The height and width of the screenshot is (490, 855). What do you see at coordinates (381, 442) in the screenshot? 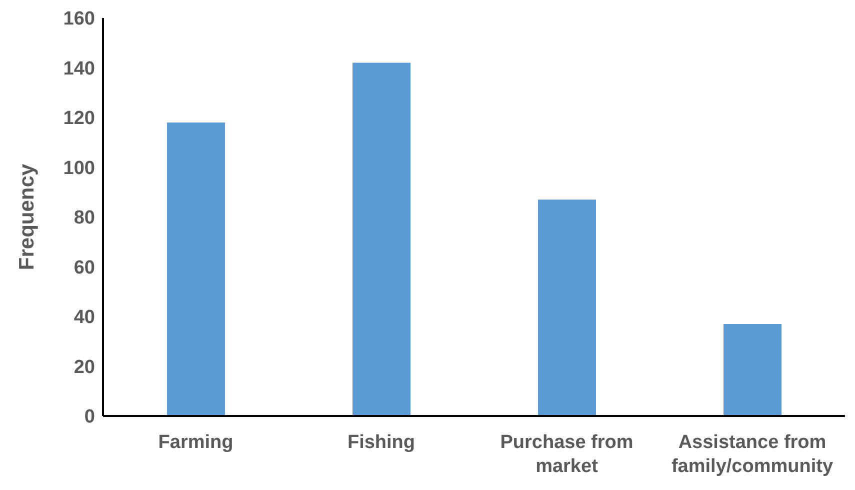
I see `x-tick-label: Fishing` at bounding box center [381, 442].